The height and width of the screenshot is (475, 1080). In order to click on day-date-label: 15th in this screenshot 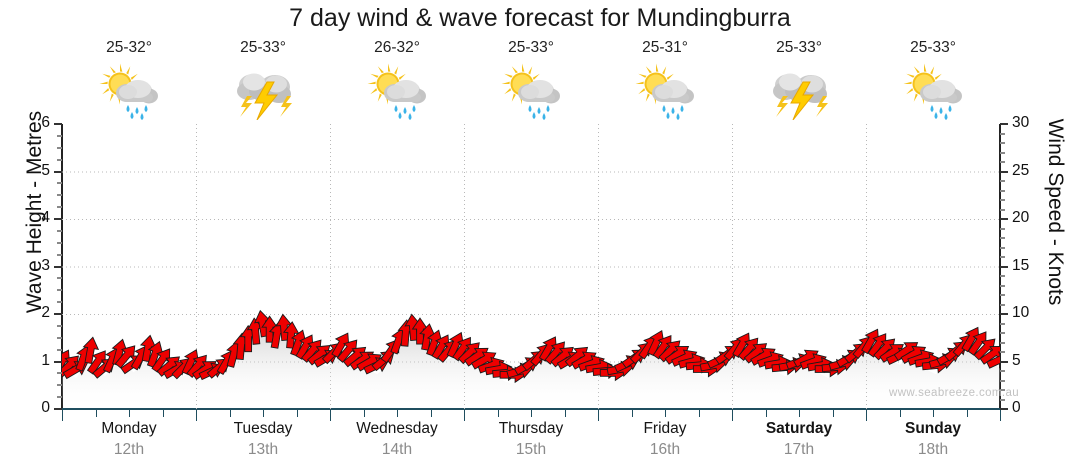, I will do `click(531, 449)`.